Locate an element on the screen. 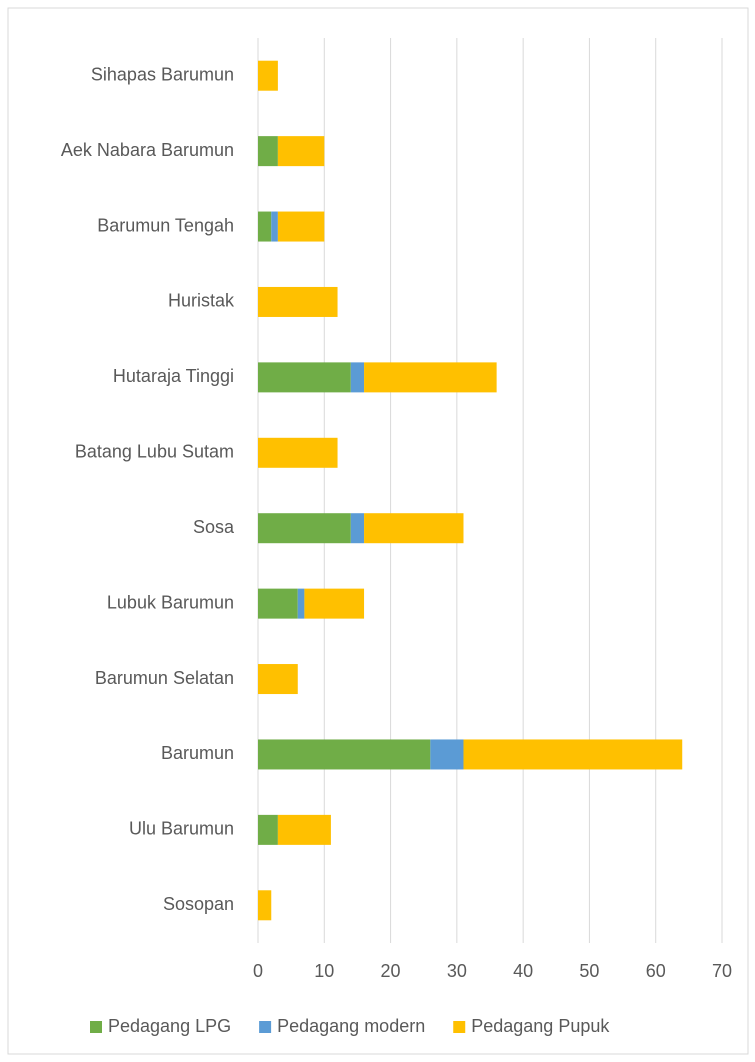 Image resolution: width=755 pixels, height=1062 pixels. y-tick-label: Sosopan is located at coordinates (198, 904).